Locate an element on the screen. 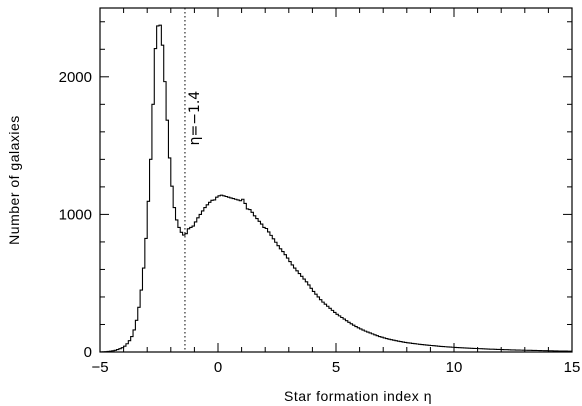 The image size is (582, 406). y-tick-label: 2000 is located at coordinates (75, 77).